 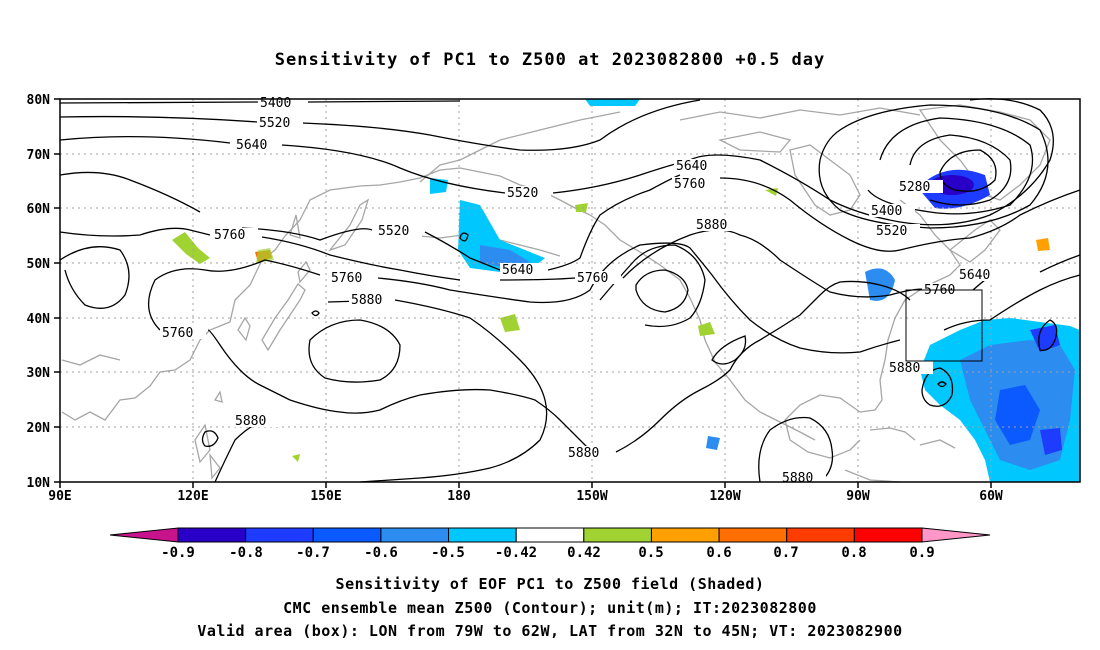 What do you see at coordinates (944, 325) in the screenshot?
I see `valid-area-box` at bounding box center [944, 325].